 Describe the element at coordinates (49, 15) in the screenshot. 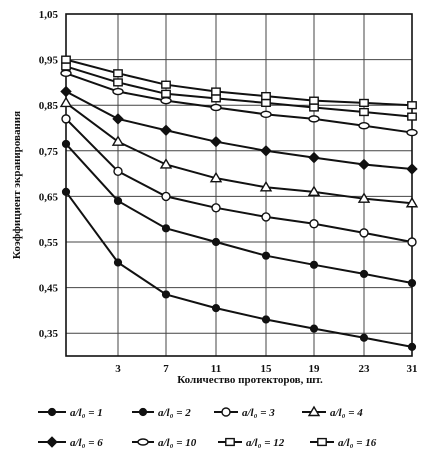

I see `y-tick-label: 1,05` at that location.